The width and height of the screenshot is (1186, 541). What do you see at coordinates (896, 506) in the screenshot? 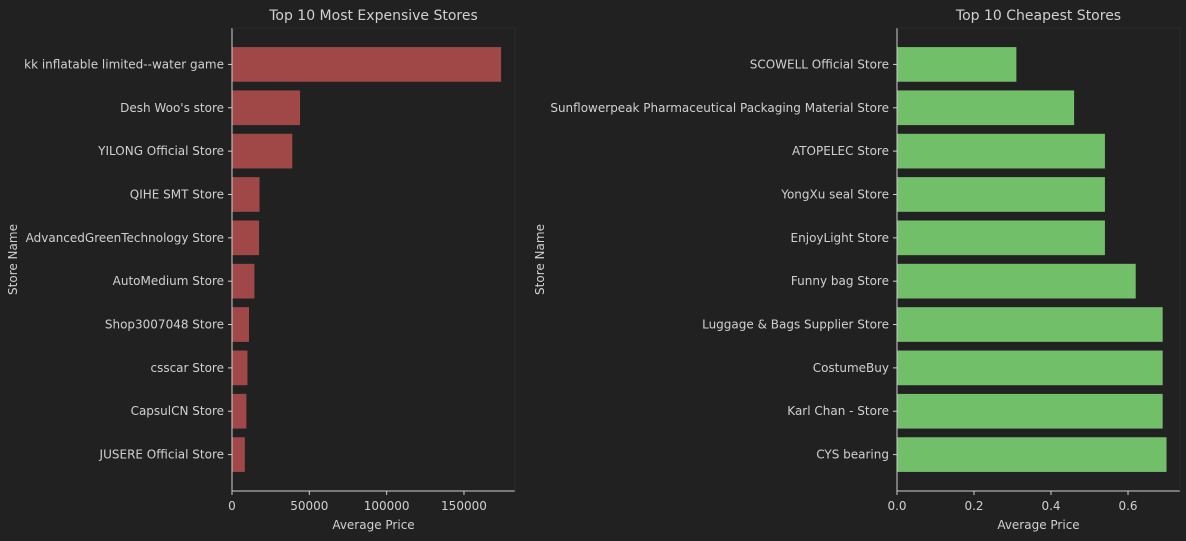
I see `x-tick-label: 0.0` at bounding box center [896, 506].